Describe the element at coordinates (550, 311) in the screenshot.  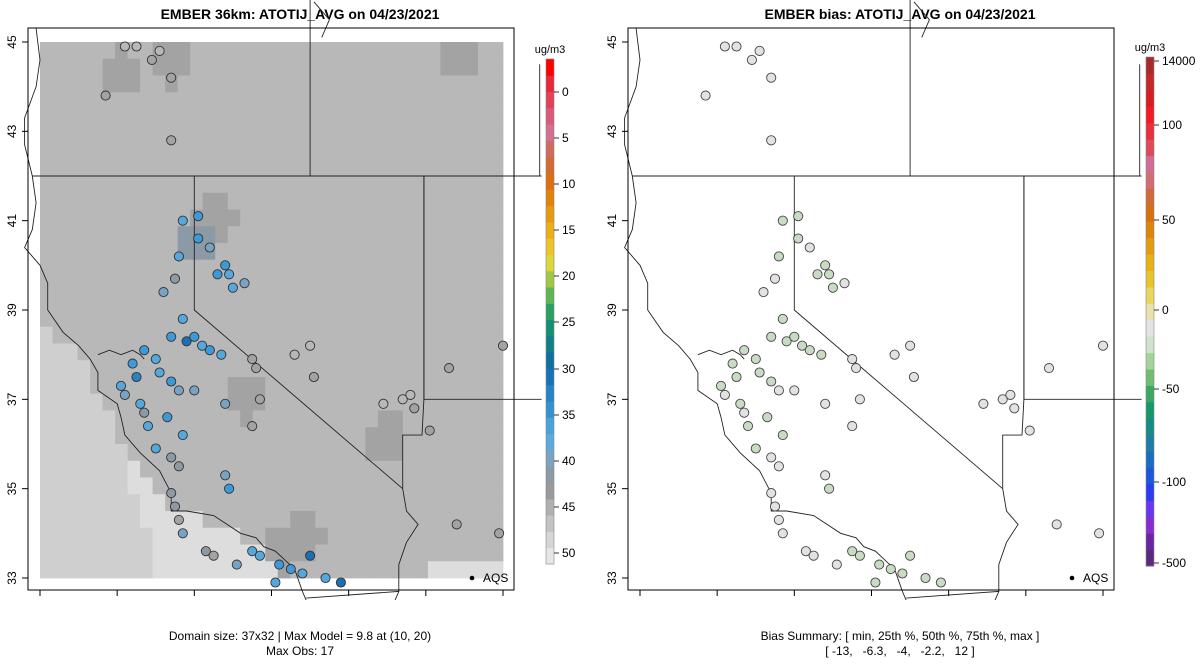
I see `colorbar-frame` at that location.